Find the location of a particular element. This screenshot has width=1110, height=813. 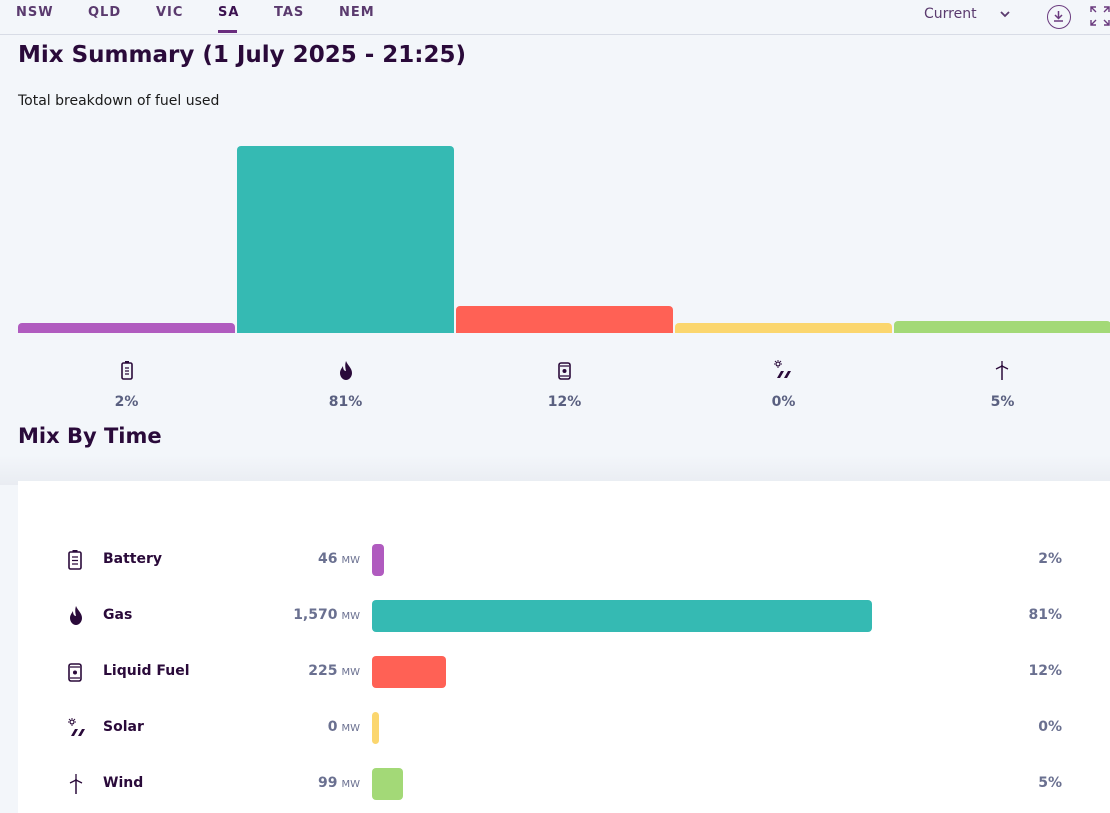

fuel-mw: 99 MW is located at coordinates (339, 783).